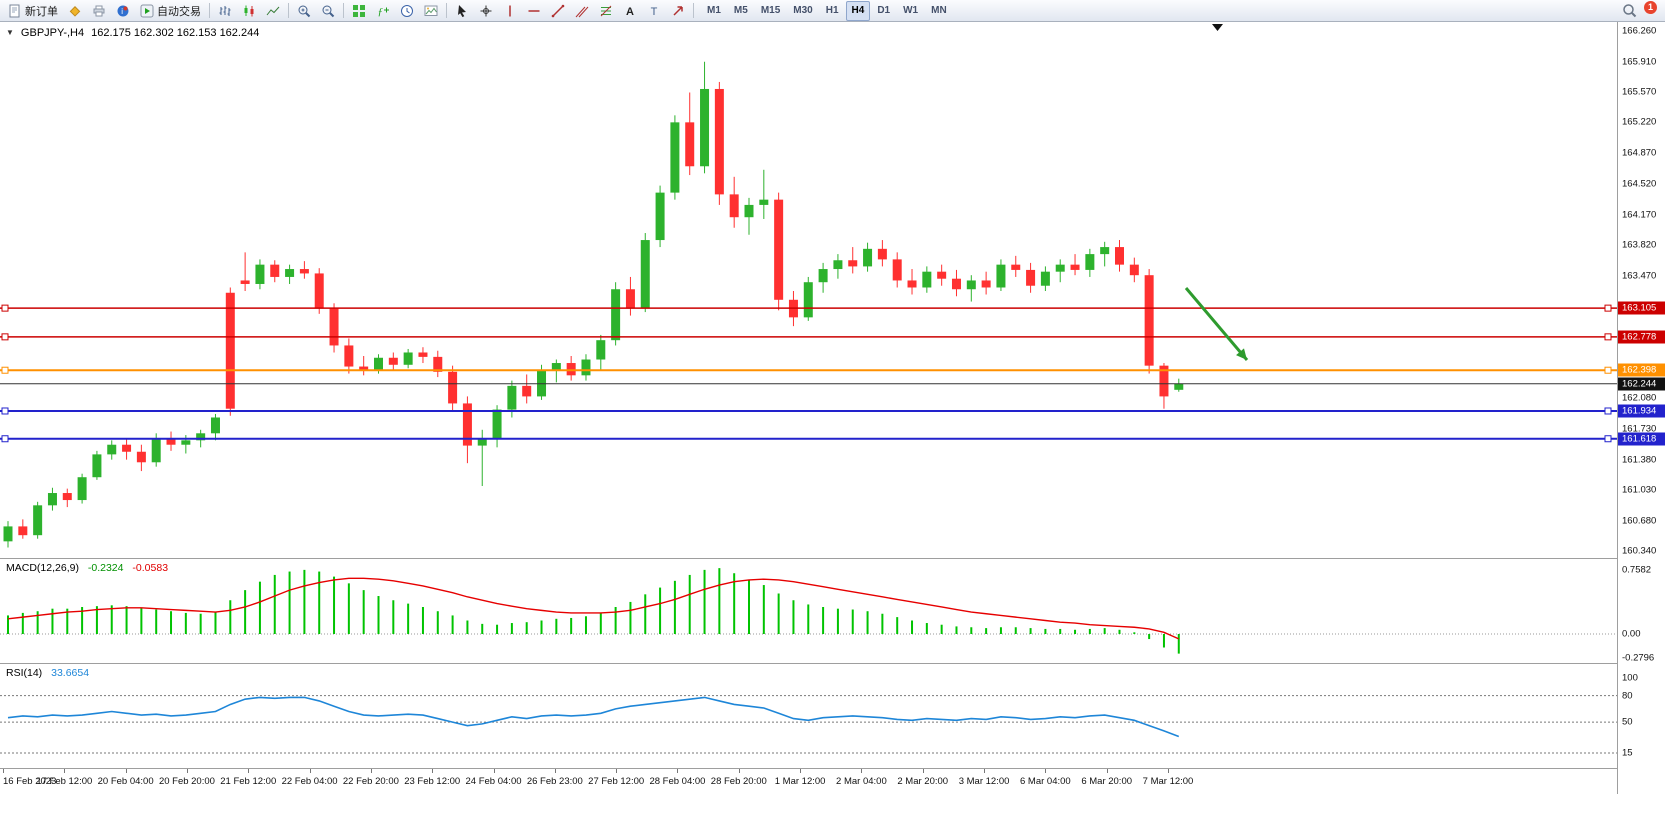 The height and width of the screenshot is (837, 1665). I want to click on crosshair-tool-button, so click(486, 10).